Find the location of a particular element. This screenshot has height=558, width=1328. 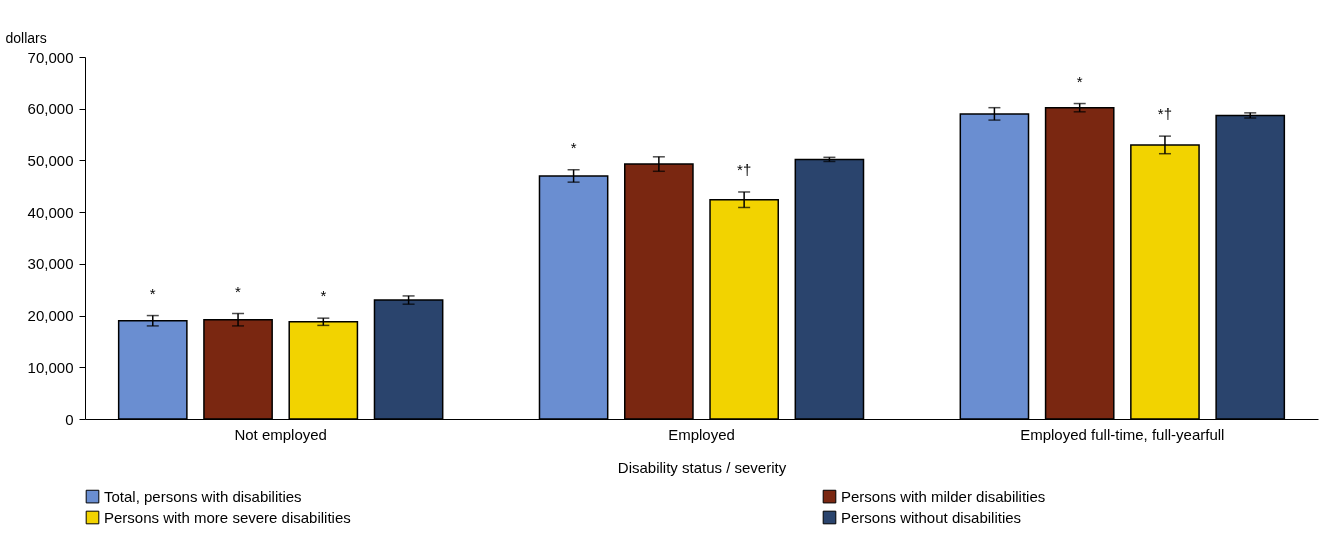

x-axis-title: Disability status / severity is located at coordinates (702, 467).